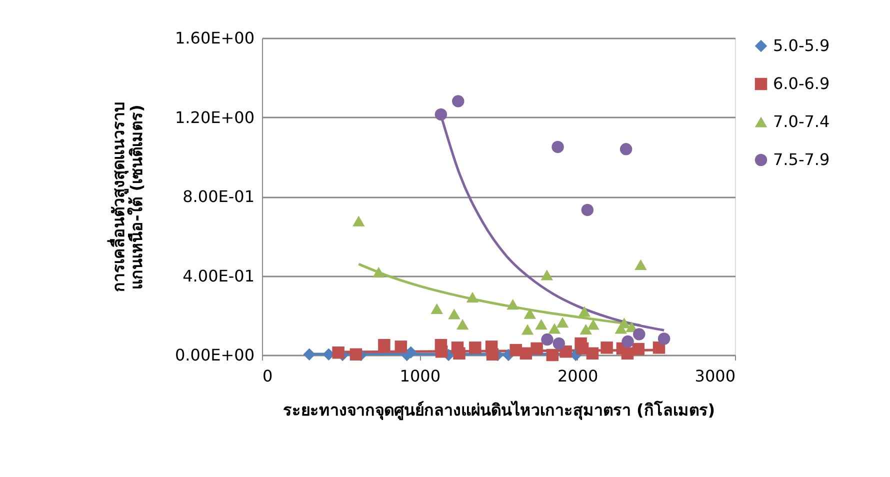  I want to click on legend-label: 7.5-7.9, so click(801, 159).